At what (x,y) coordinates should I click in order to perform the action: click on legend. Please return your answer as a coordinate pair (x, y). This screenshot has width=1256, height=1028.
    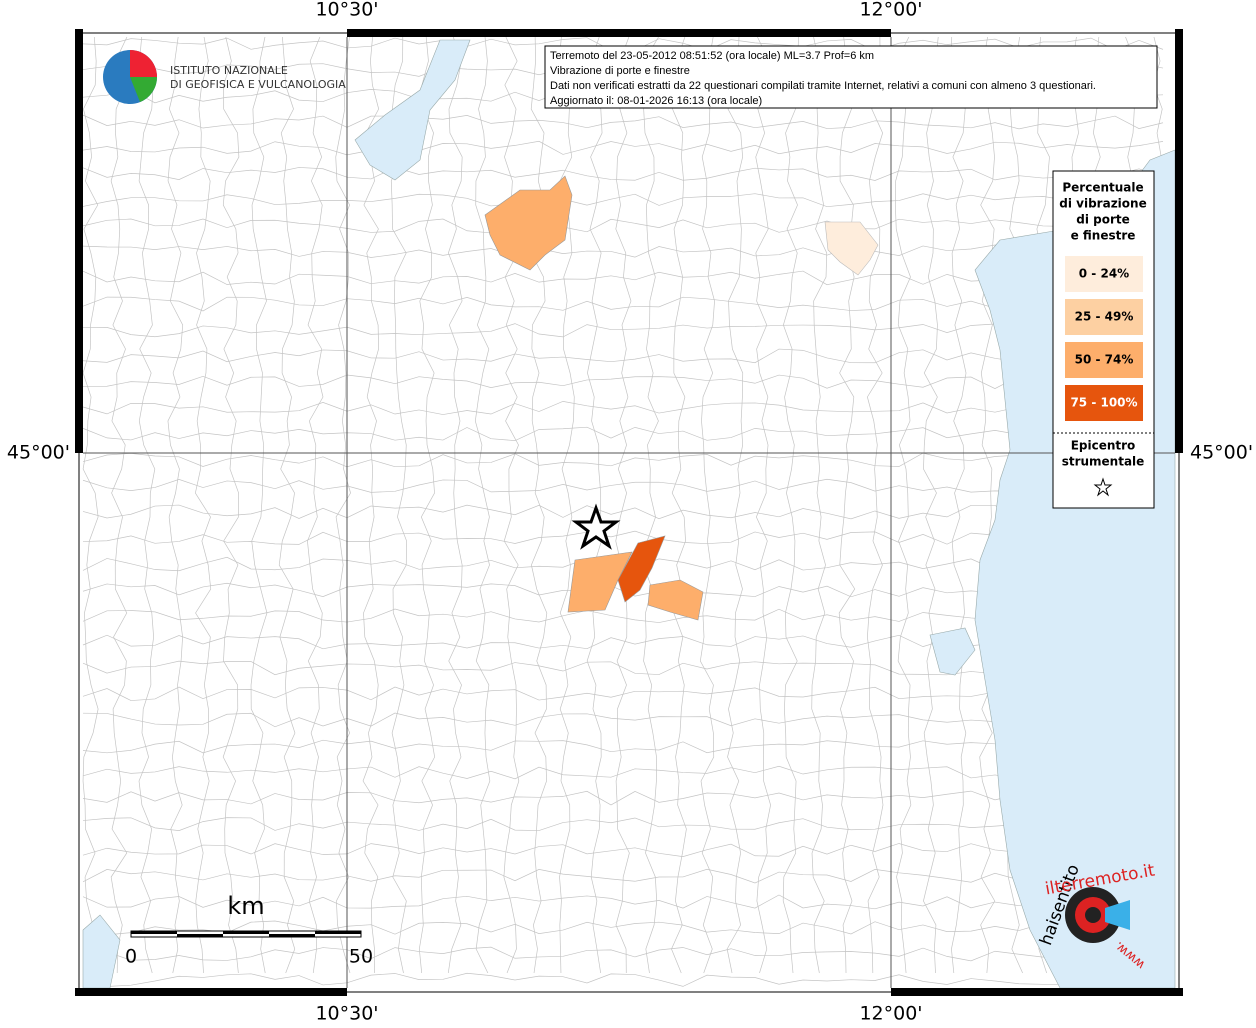
    Looking at the image, I should click on (1103, 339).